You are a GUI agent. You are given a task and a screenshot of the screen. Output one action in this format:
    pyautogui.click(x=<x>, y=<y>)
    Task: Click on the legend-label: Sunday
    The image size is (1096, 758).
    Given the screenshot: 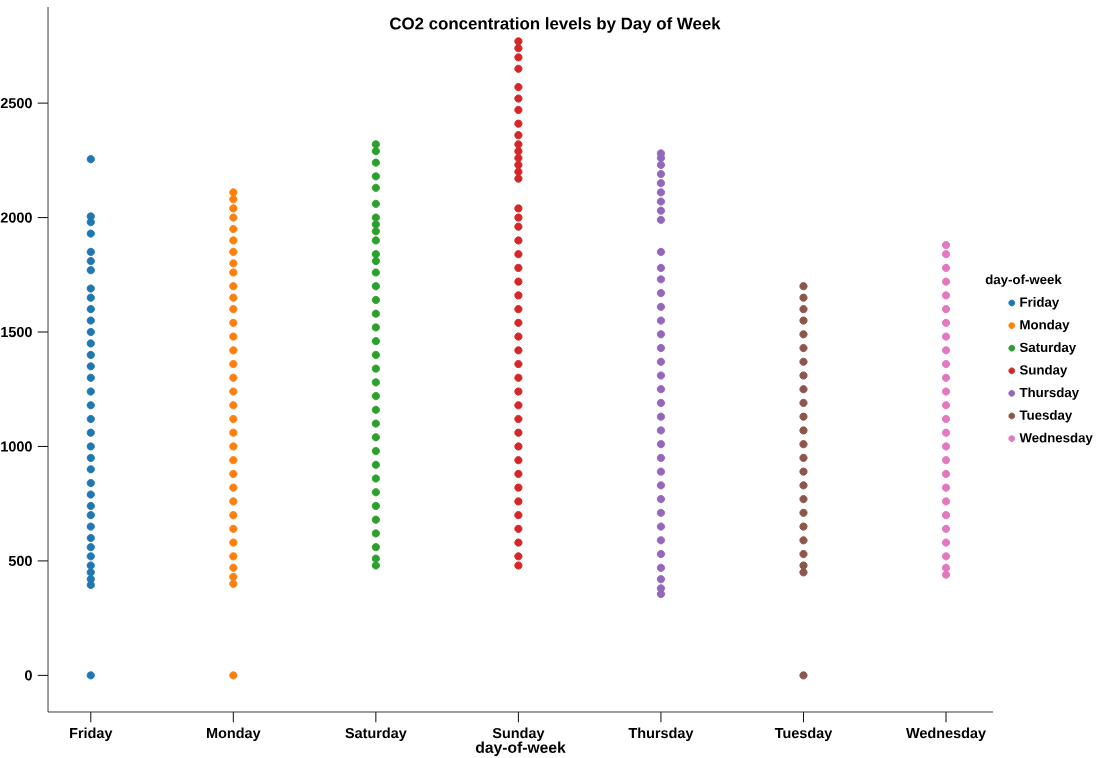 What is the action you would take?
    pyautogui.click(x=1043, y=371)
    